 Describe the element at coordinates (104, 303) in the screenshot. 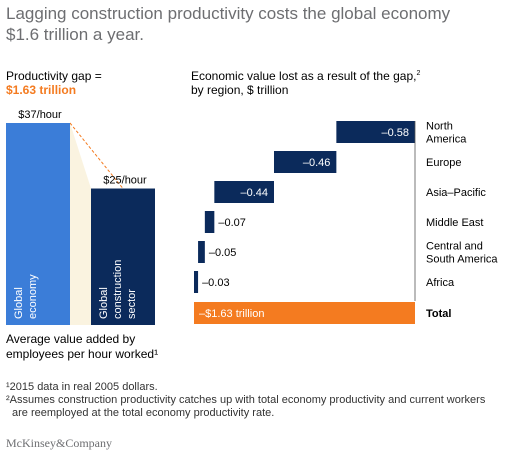

I see `construction-sector-bar-label-line-1: Global` at that location.